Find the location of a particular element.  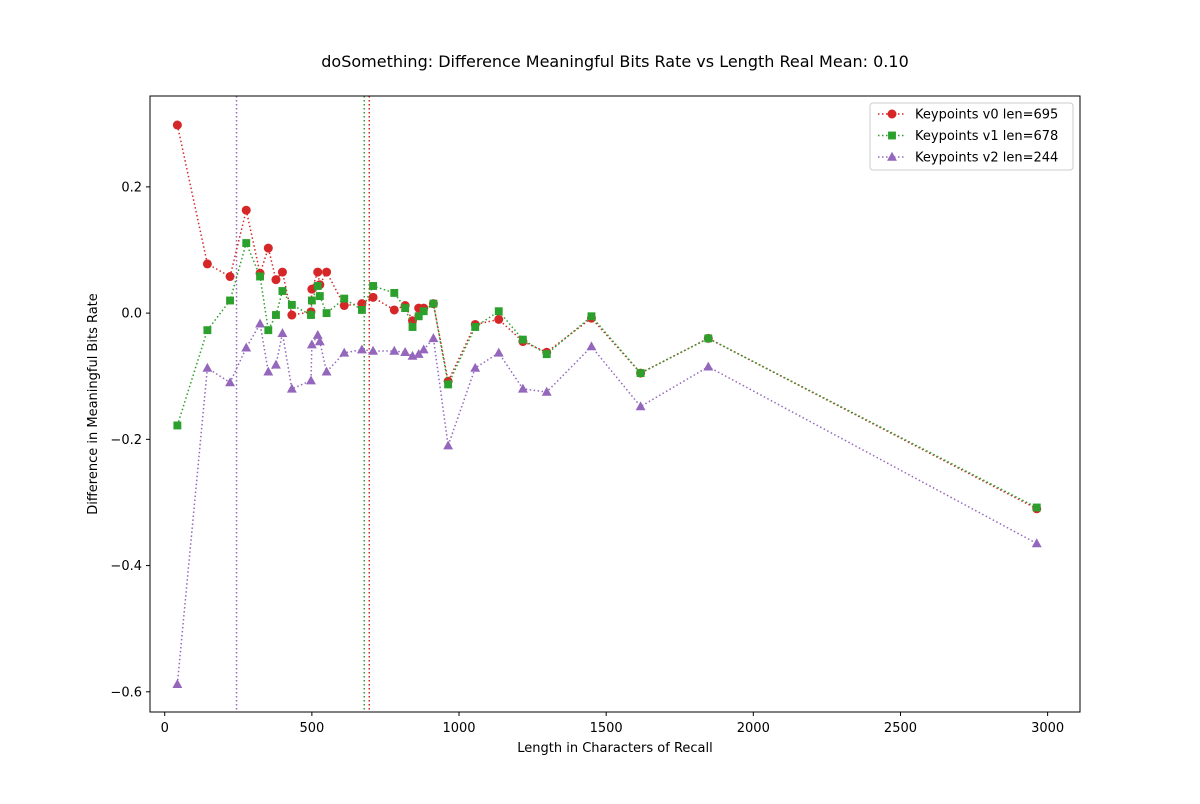

legend-item-v0: Keypoints v0 len=695 is located at coordinates (968, 115).